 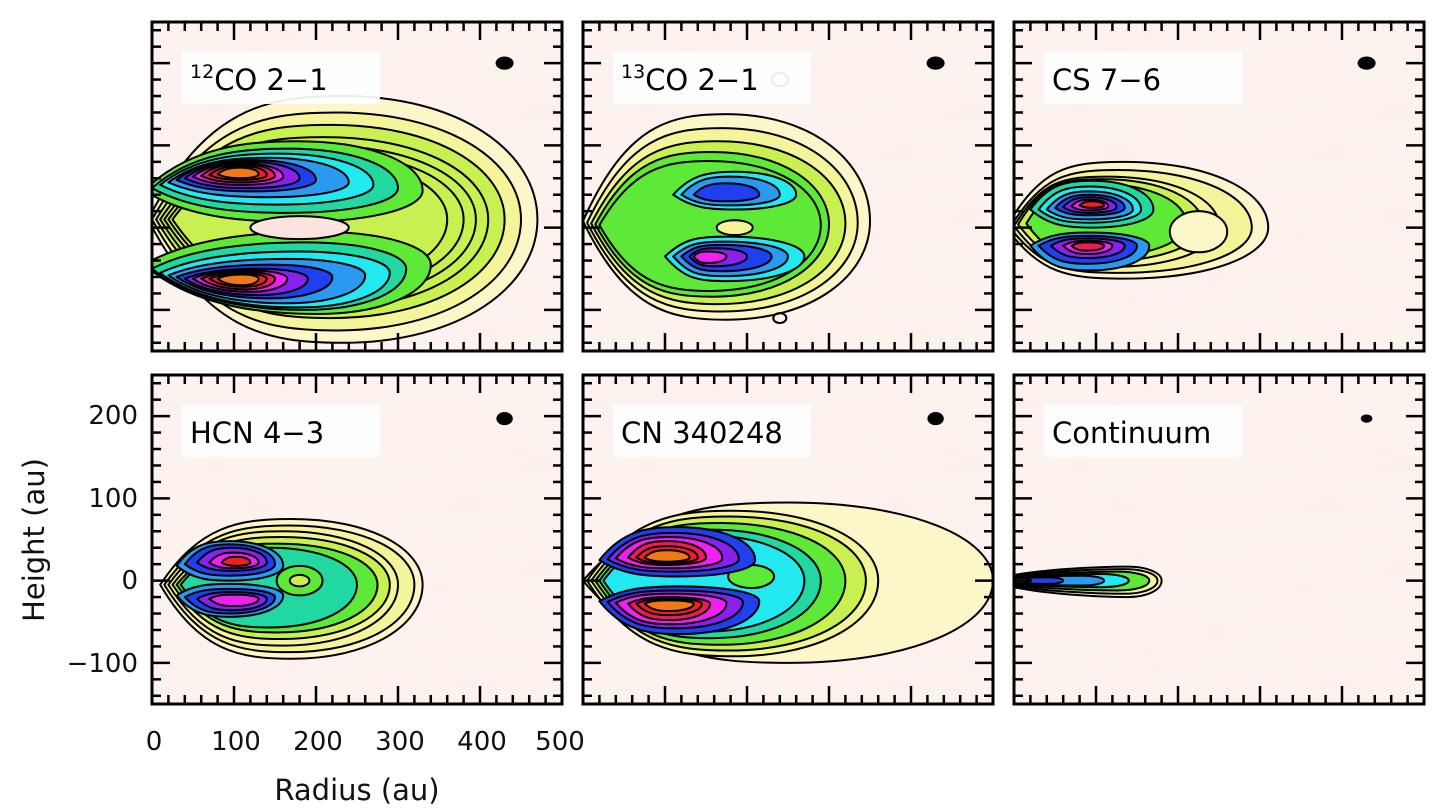 I want to click on panel-content: CS 7−6, so click(x=1219, y=186).